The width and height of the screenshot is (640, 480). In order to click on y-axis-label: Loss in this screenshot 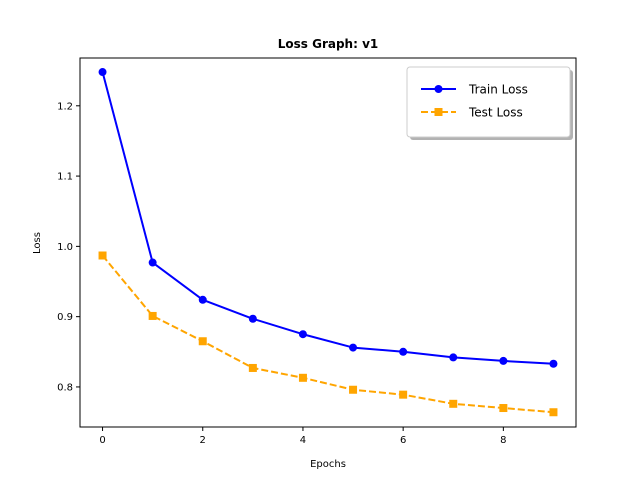, I will do `click(37, 243)`.